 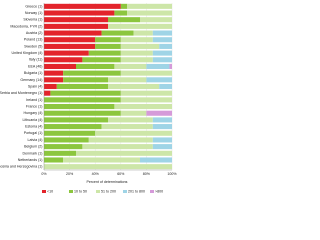 What do you see at coordinates (32, 20) in the screenshot?
I see `y-tick-label: Slovenia (1)` at bounding box center [32, 20].